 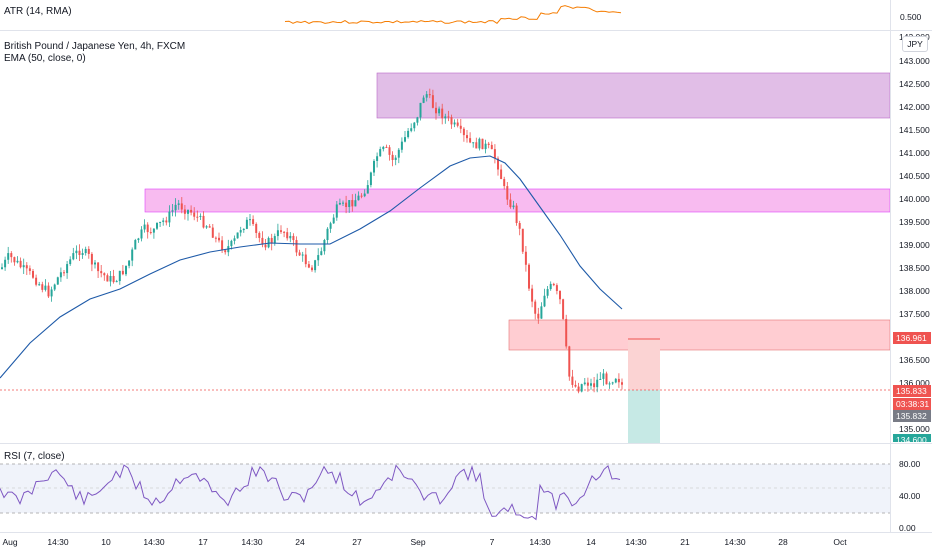 What do you see at coordinates (45, 58) in the screenshot?
I see `ema-label: EMA (50, close, 0)` at bounding box center [45, 58].